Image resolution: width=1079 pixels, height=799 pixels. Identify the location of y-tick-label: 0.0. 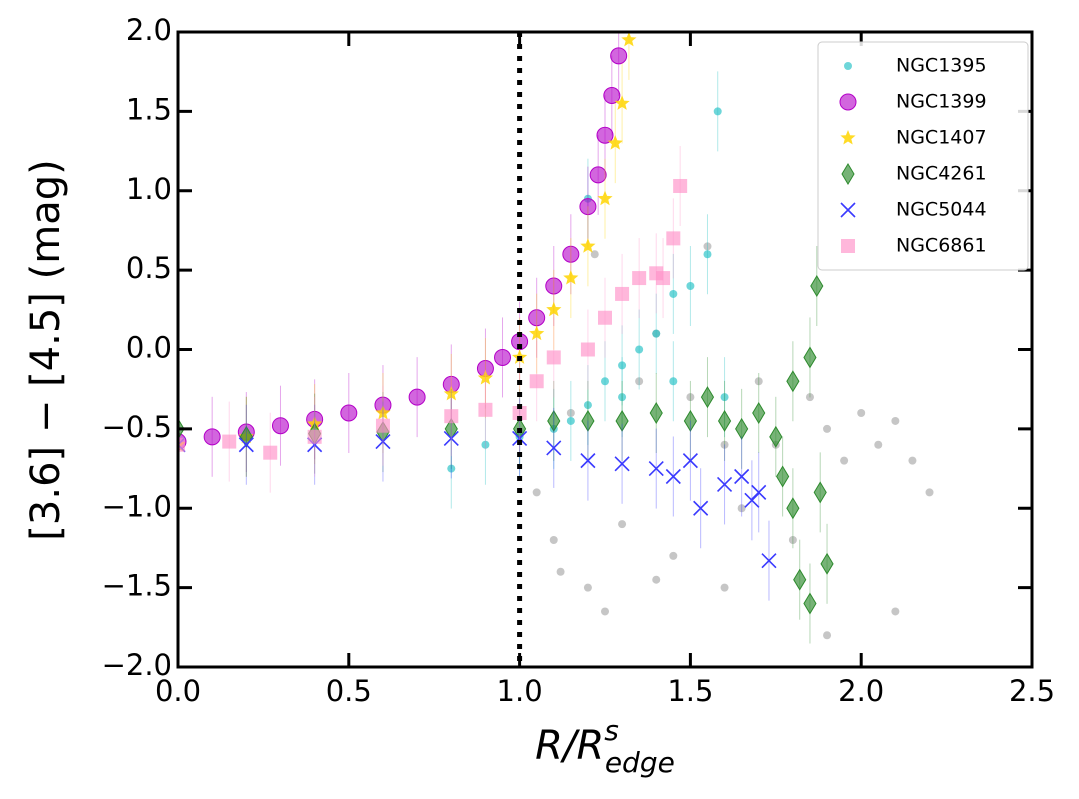
(149, 348).